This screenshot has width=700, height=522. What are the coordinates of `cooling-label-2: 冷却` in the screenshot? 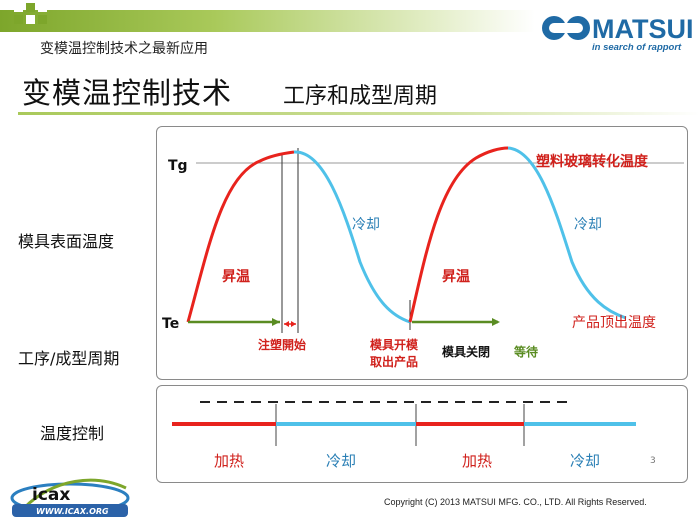 It's located at (588, 225).